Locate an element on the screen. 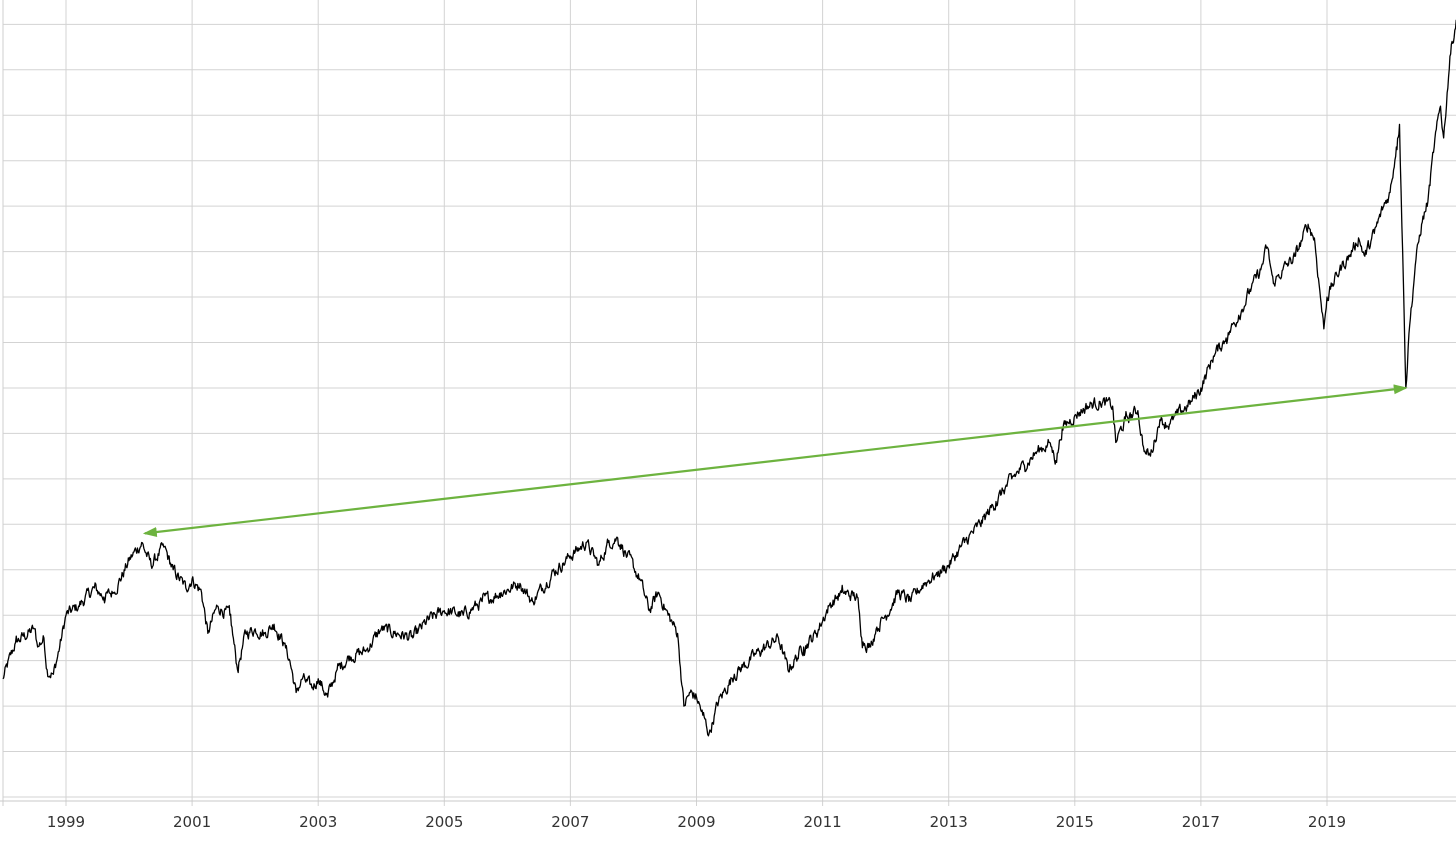 The image size is (1456, 844). x-tick-label-2007: 2007 is located at coordinates (570, 822).